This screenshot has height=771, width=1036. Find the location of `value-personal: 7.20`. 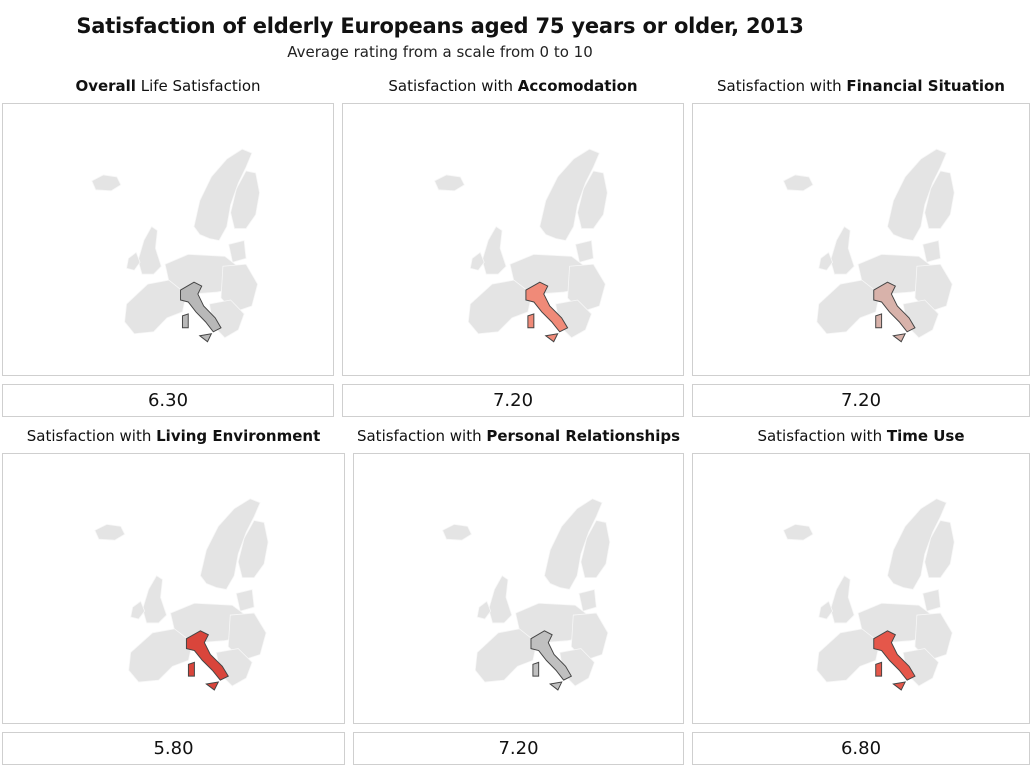

value-personal: 7.20 is located at coordinates (518, 748).